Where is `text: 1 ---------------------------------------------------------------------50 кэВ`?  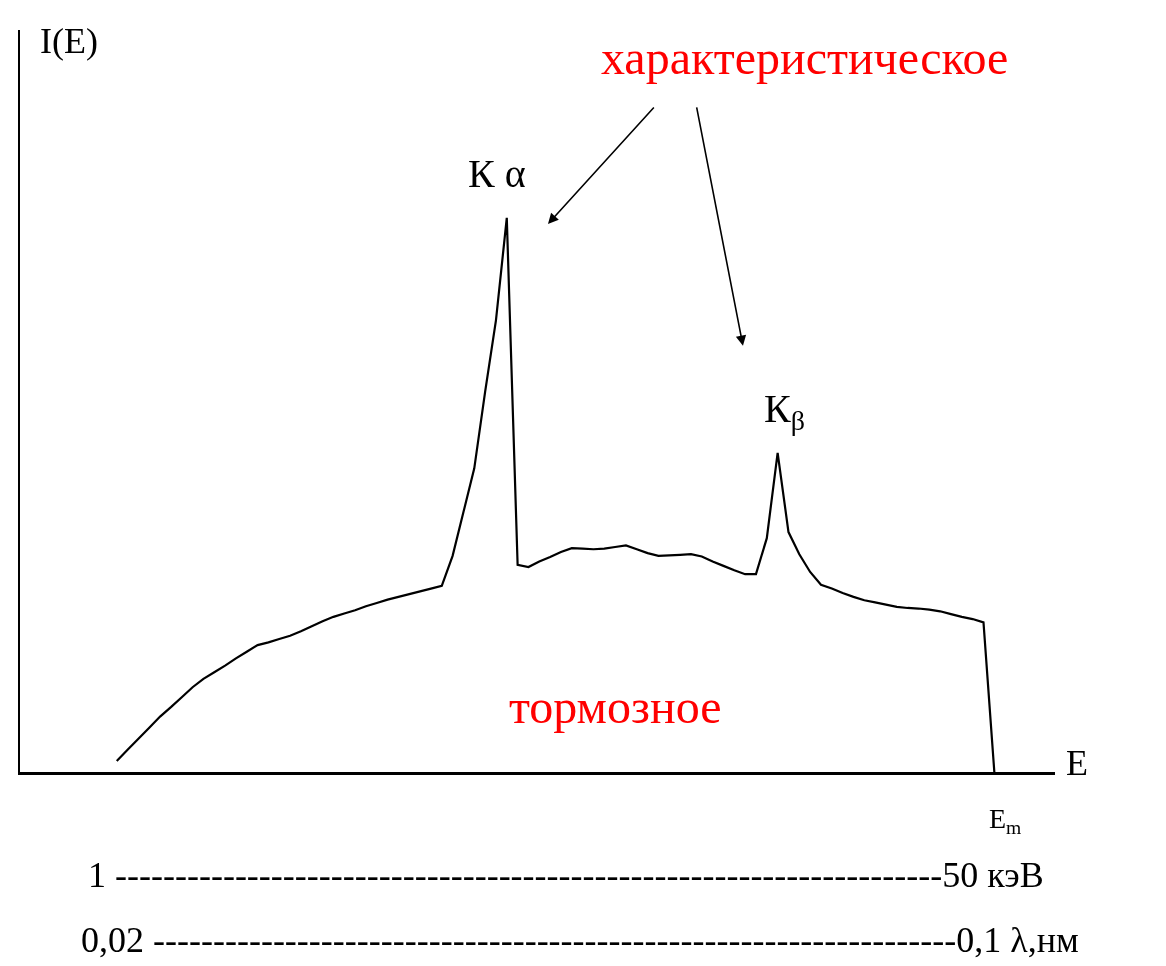
text: 1 ---------------------------------------------------------------------50 кэВ is located at coordinates (566, 875).